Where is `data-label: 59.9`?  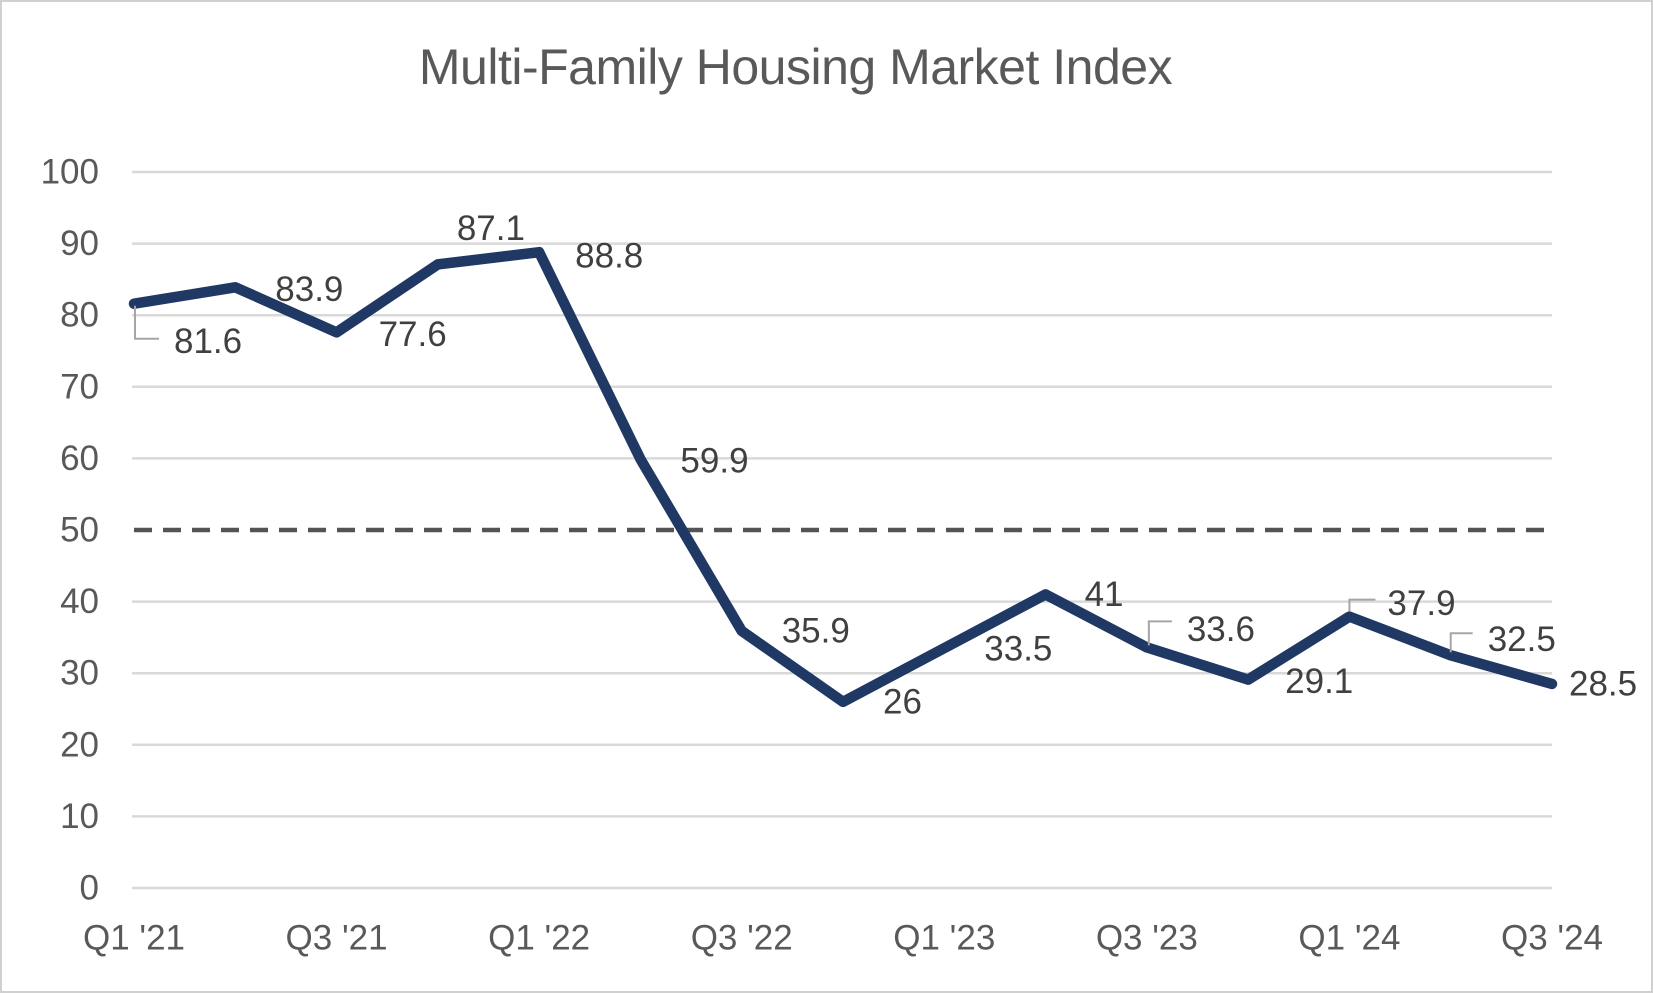
data-label: 59.9 is located at coordinates (714, 461).